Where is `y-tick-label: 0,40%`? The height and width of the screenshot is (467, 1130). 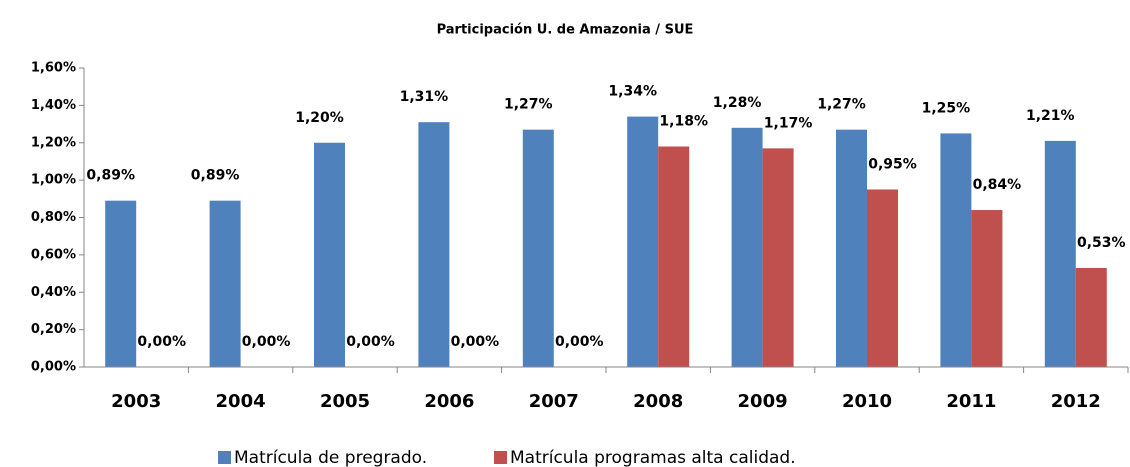
y-tick-label: 0,40% is located at coordinates (53, 292).